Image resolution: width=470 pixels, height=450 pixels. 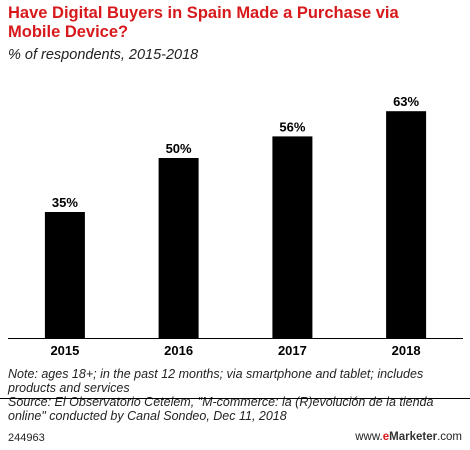 What do you see at coordinates (235, 398) in the screenshot?
I see `footer-divider` at bounding box center [235, 398].